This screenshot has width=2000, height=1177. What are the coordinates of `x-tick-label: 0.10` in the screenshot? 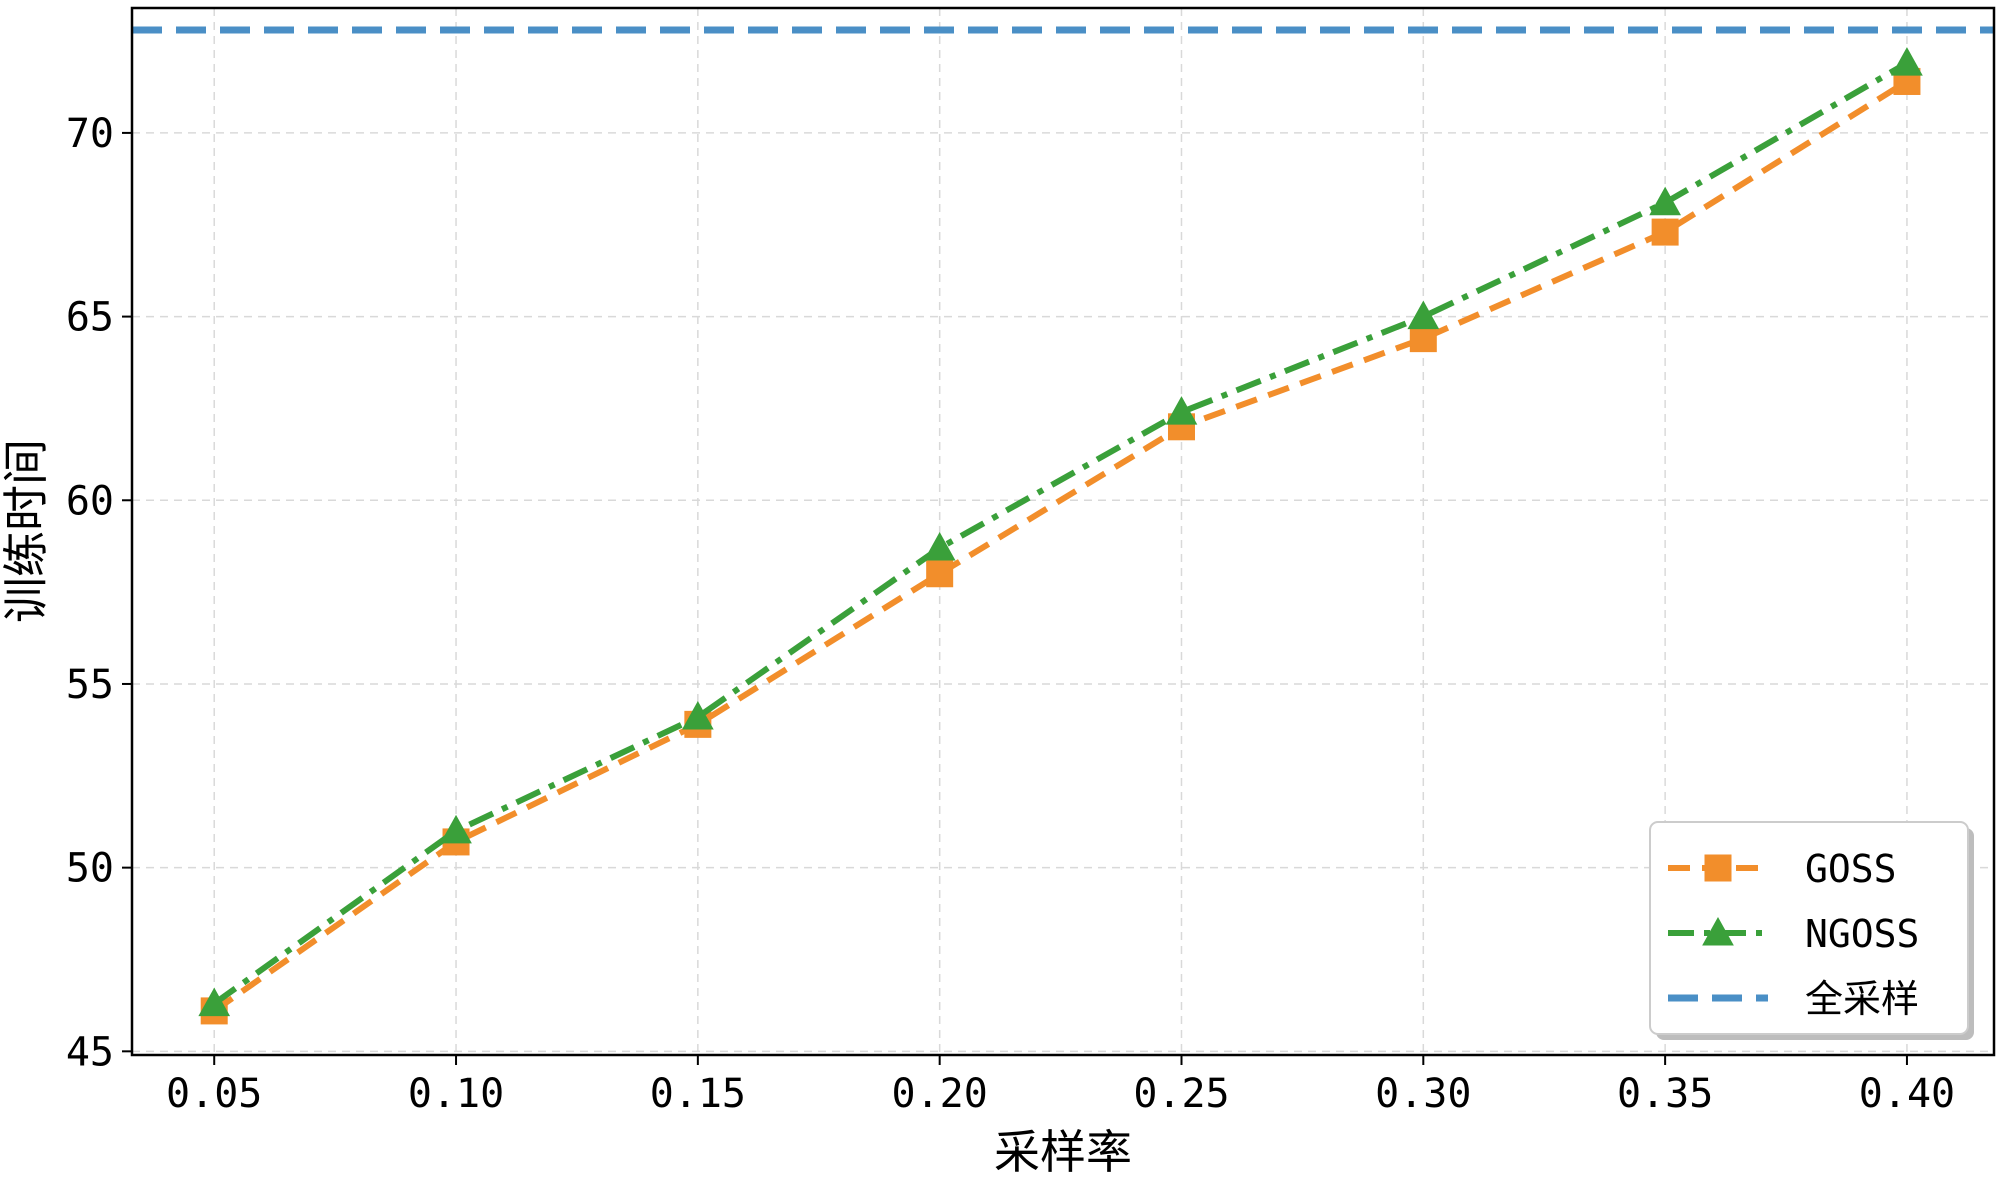 It's located at (456, 1094).